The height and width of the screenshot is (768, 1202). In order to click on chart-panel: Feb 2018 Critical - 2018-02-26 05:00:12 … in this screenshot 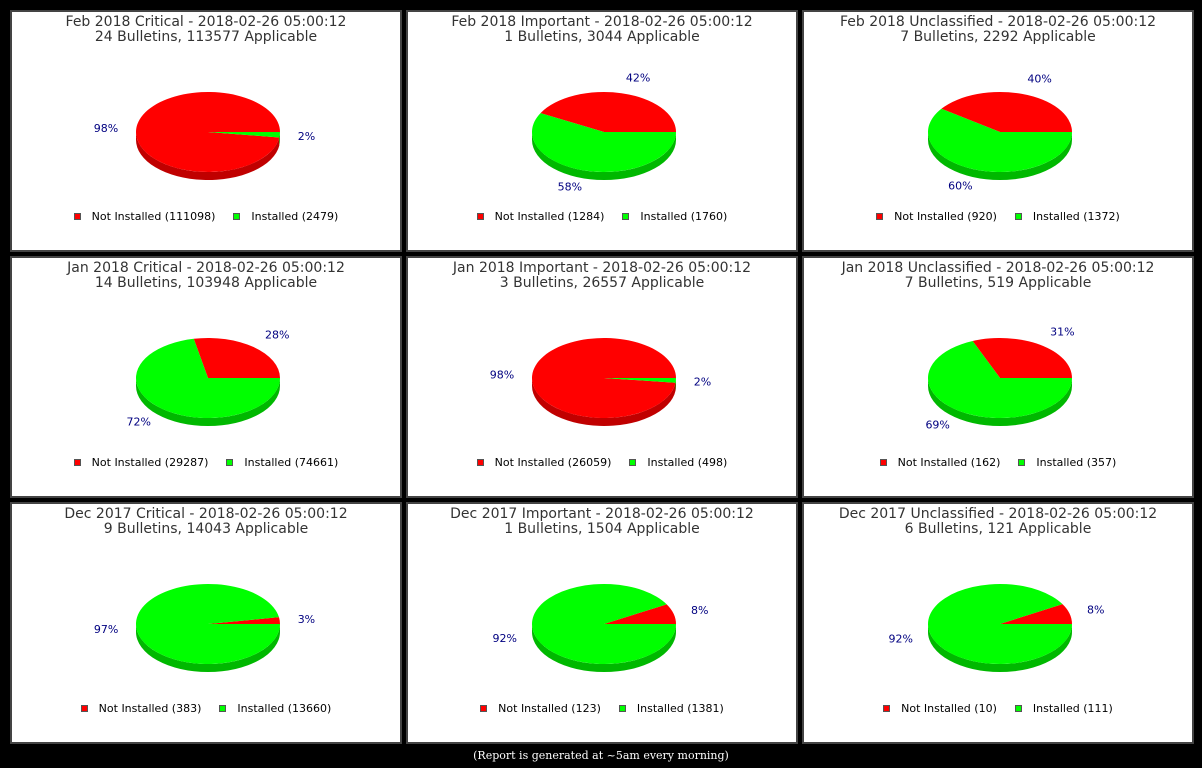, I will do `click(206, 131)`.